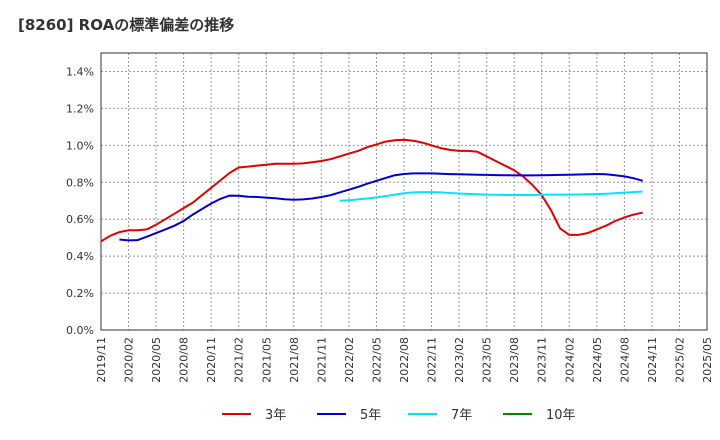 The width and height of the screenshot is (720, 440). Describe the element at coordinates (294, 360) in the screenshot. I see `x-tick-label: 2021/08` at that location.